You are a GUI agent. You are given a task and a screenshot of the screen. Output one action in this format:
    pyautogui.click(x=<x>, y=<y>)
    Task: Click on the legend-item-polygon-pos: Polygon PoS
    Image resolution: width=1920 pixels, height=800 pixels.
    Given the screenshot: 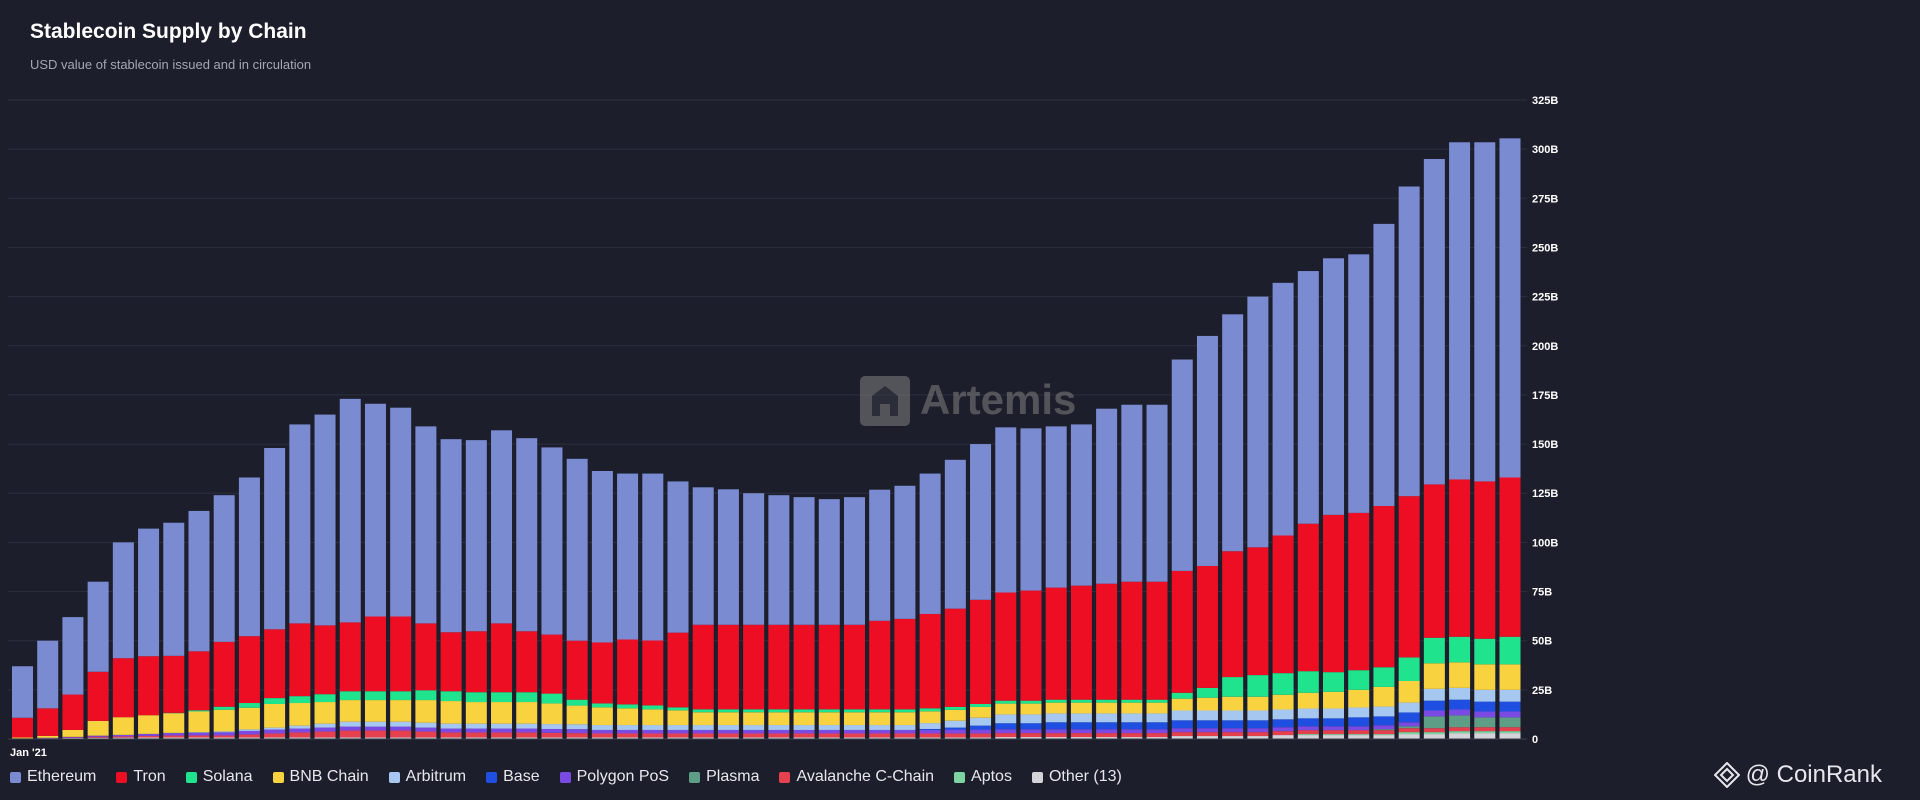 What is the action you would take?
    pyautogui.click(x=614, y=777)
    